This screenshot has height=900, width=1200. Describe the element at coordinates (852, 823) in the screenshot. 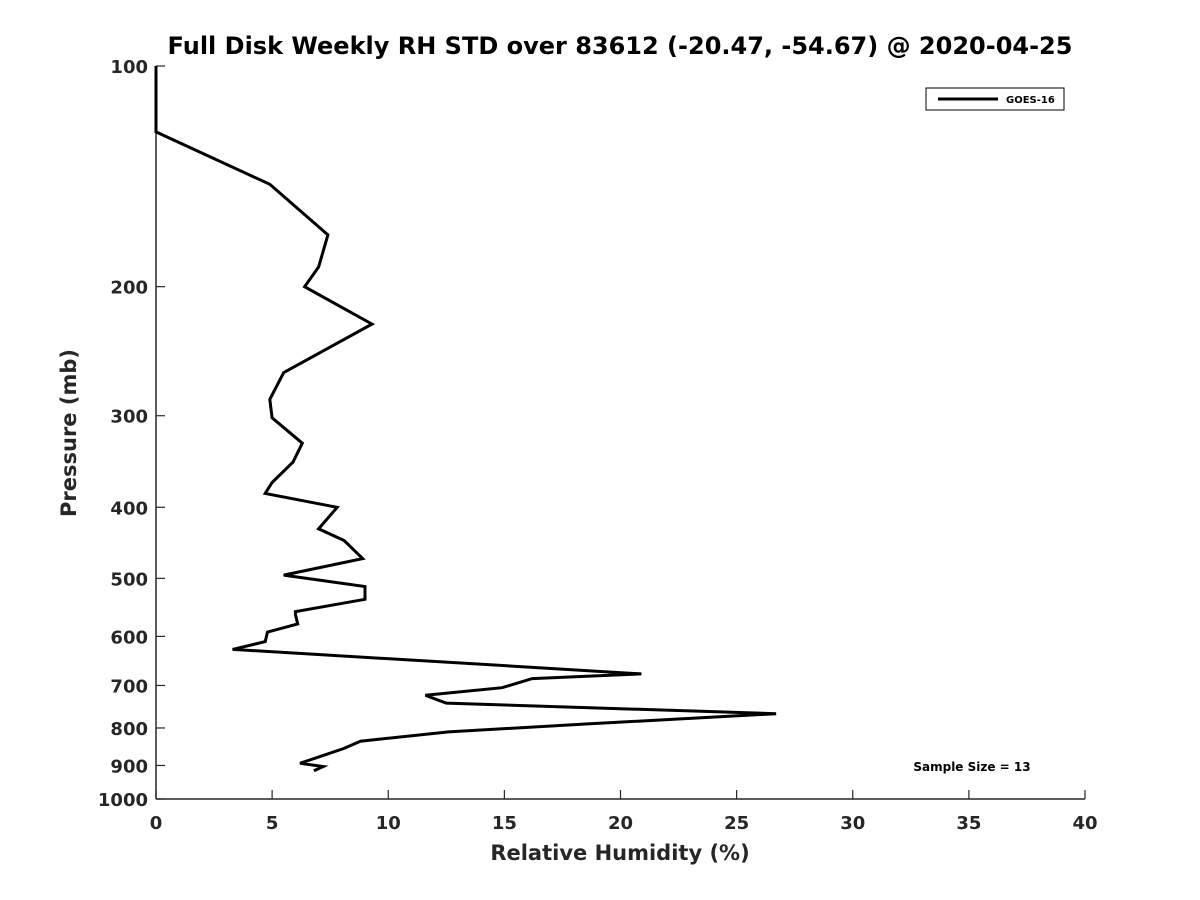

I see `x-tick-label: 30` at that location.